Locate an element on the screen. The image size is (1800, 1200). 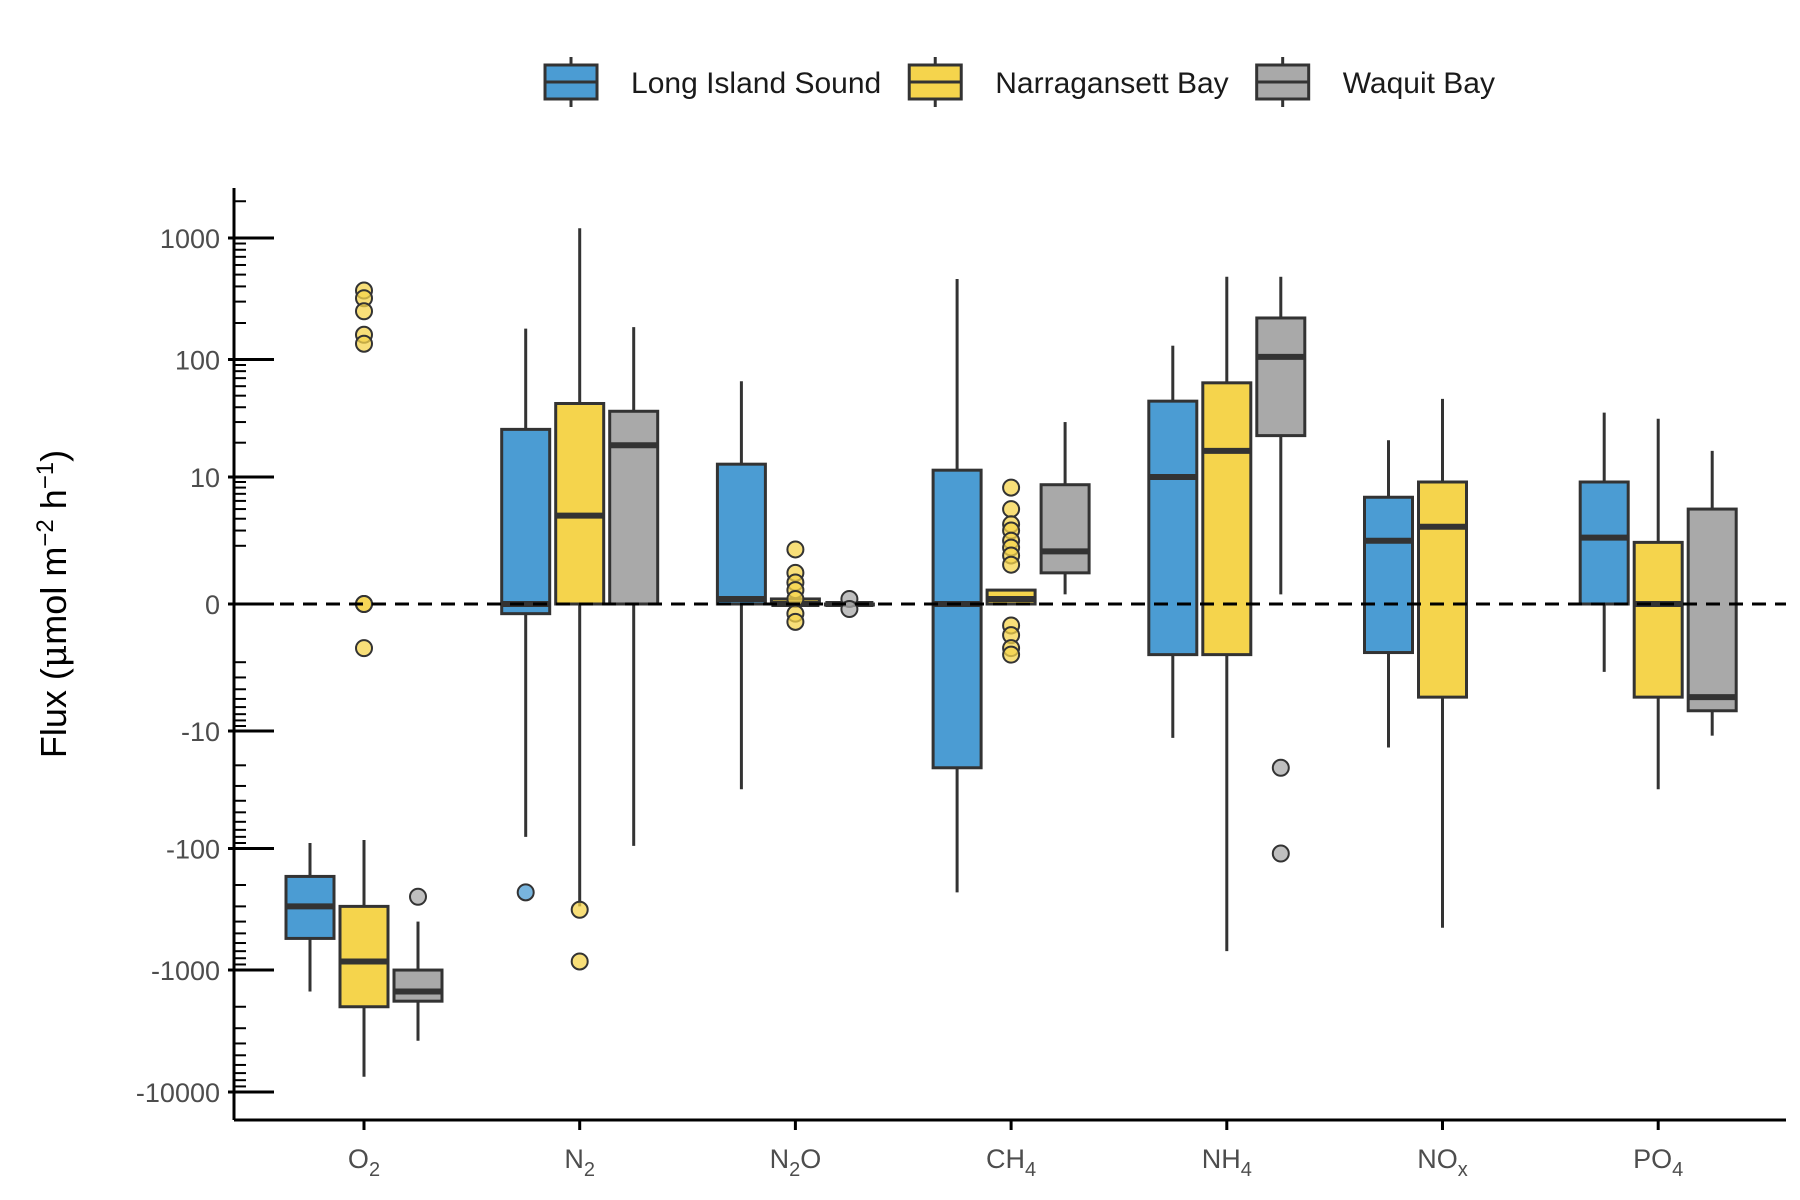
x-tick-label: N2O is located at coordinates (796, 1162).